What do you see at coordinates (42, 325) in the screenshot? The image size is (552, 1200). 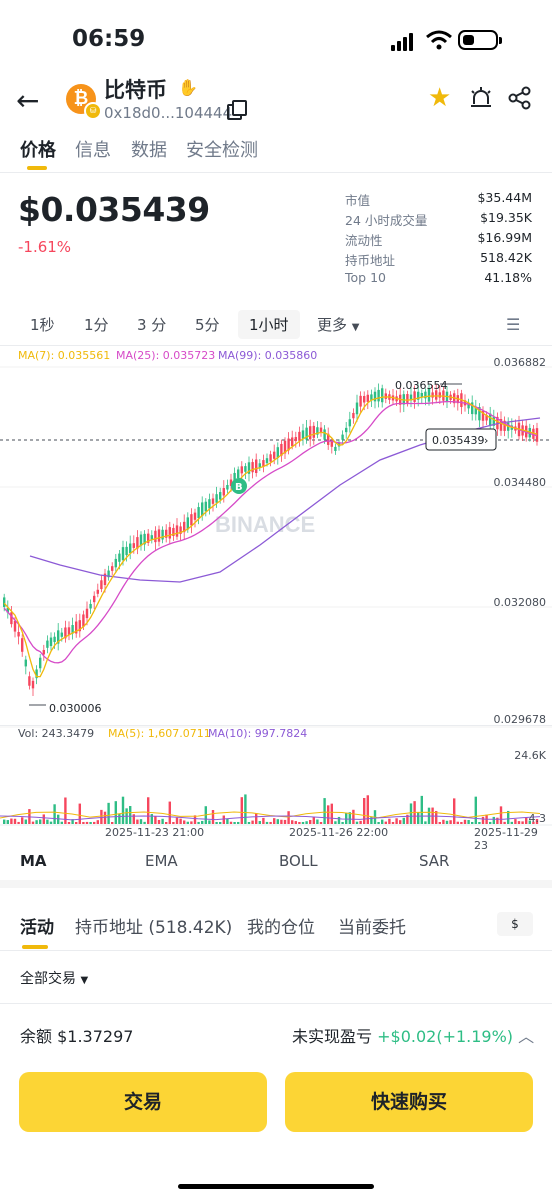 I see `interval-1s: 1秒` at bounding box center [42, 325].